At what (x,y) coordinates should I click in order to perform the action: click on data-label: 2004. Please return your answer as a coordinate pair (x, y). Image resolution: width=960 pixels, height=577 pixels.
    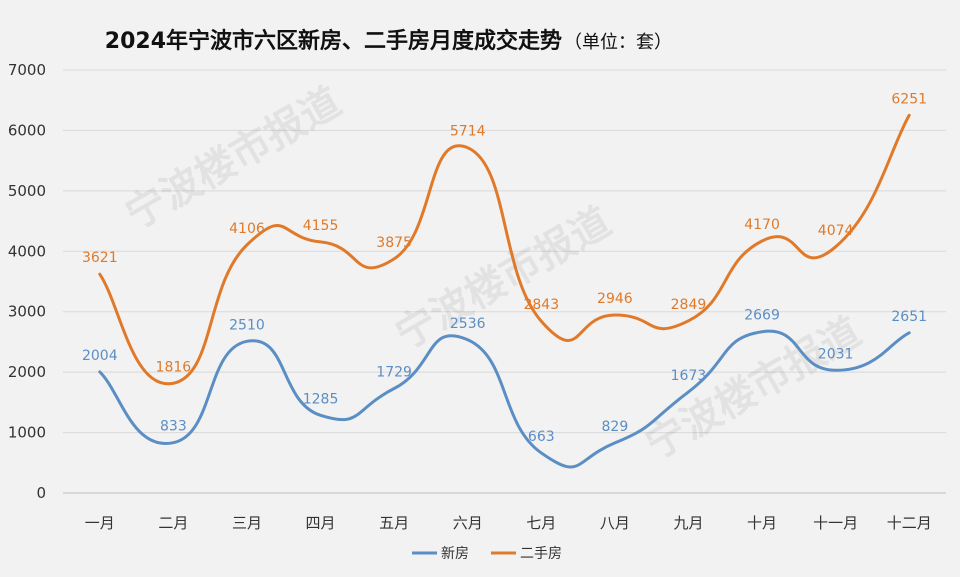
    Looking at the image, I should click on (100, 356).